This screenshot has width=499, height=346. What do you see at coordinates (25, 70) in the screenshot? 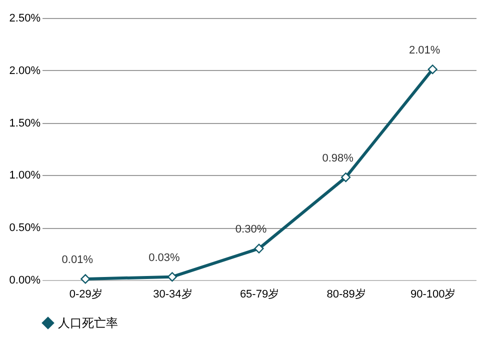
I see `y-tick-label: 2.00%` at bounding box center [25, 70].